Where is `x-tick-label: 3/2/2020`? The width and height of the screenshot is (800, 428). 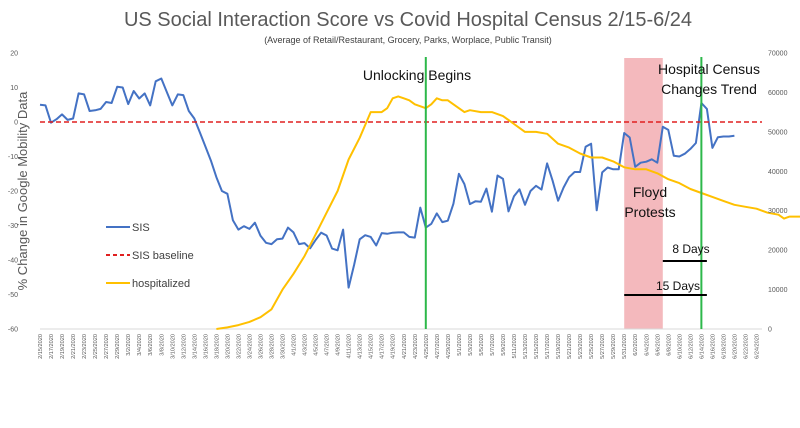
x-tick-label: 3/2/2020 is located at coordinates (129, 345).